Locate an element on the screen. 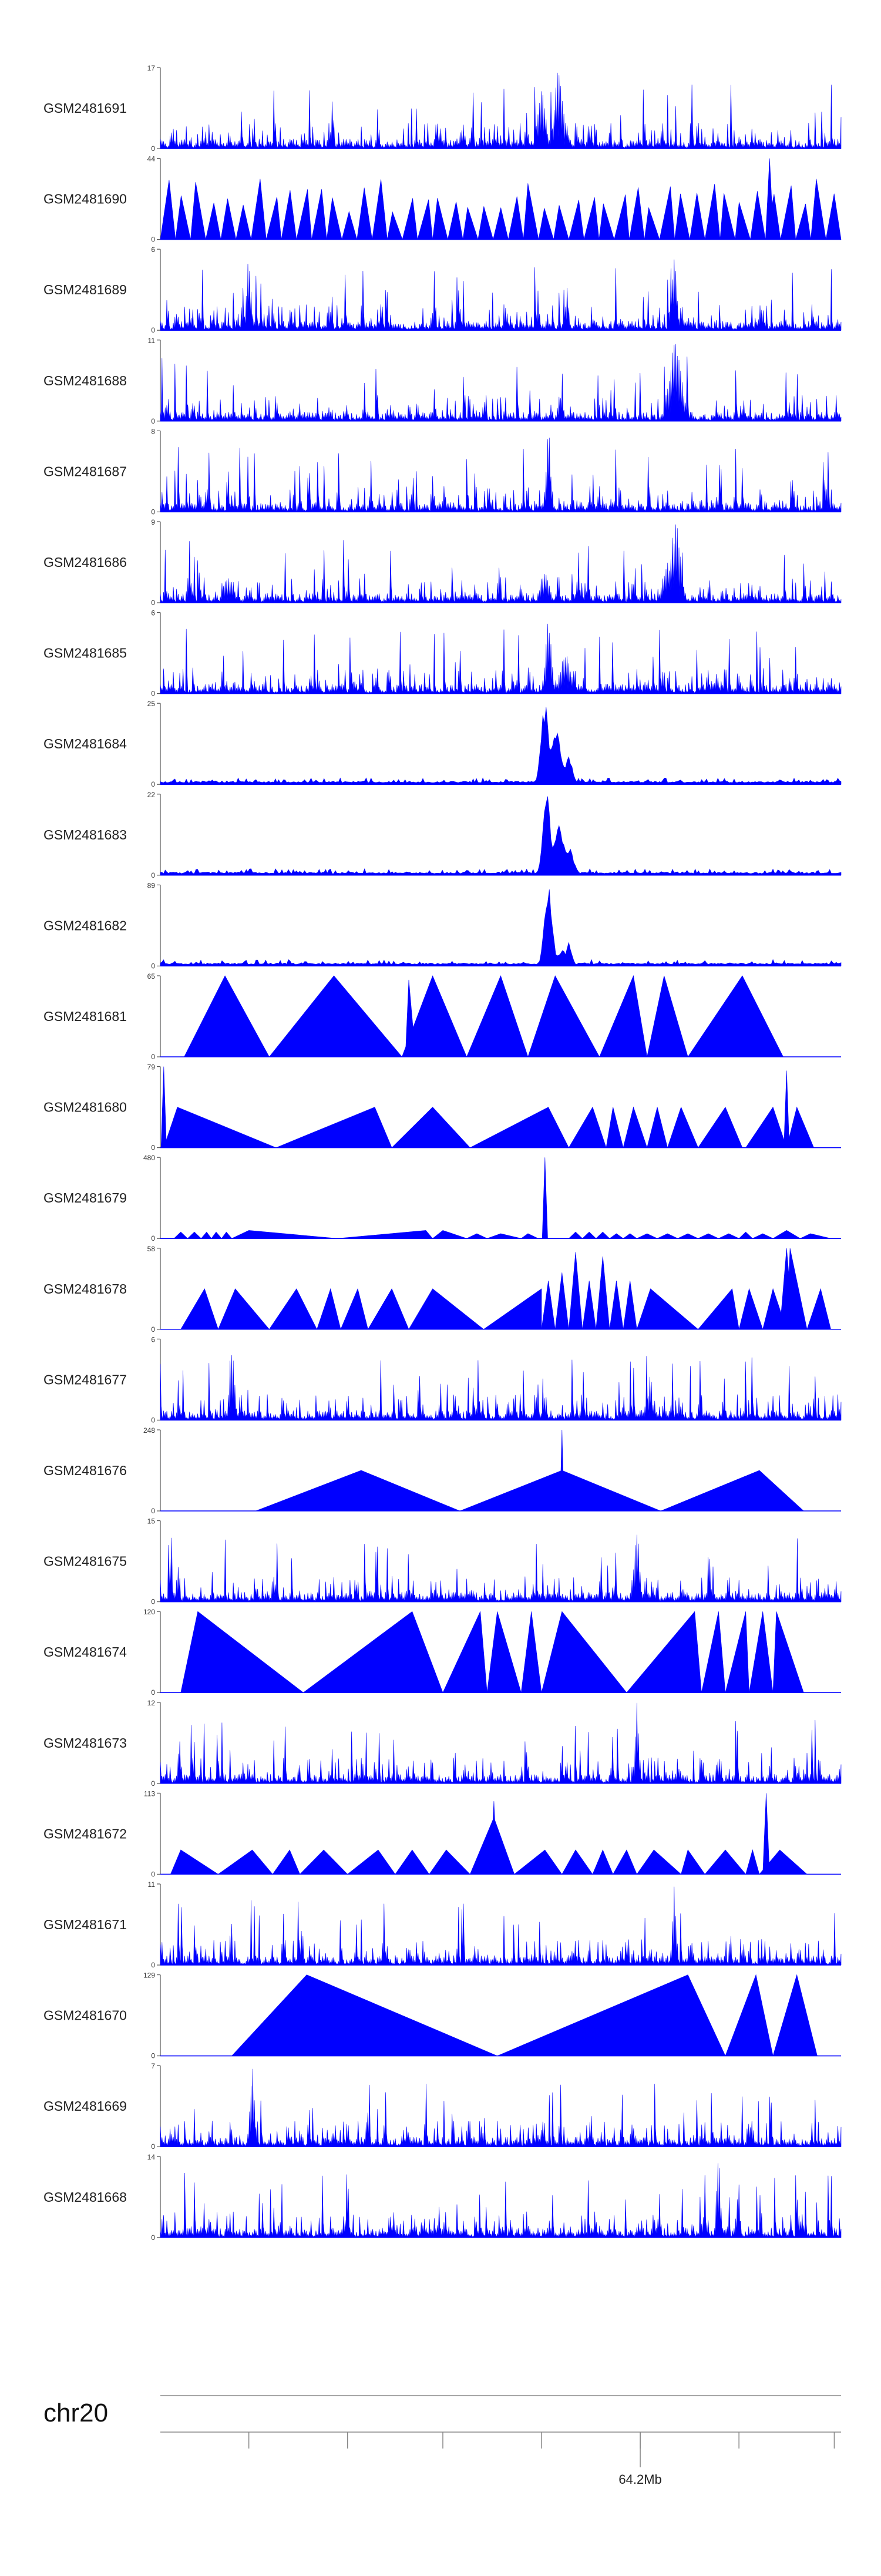 This screenshot has height=2576, width=881. track-label: GSM2481678 is located at coordinates (85, 1289).